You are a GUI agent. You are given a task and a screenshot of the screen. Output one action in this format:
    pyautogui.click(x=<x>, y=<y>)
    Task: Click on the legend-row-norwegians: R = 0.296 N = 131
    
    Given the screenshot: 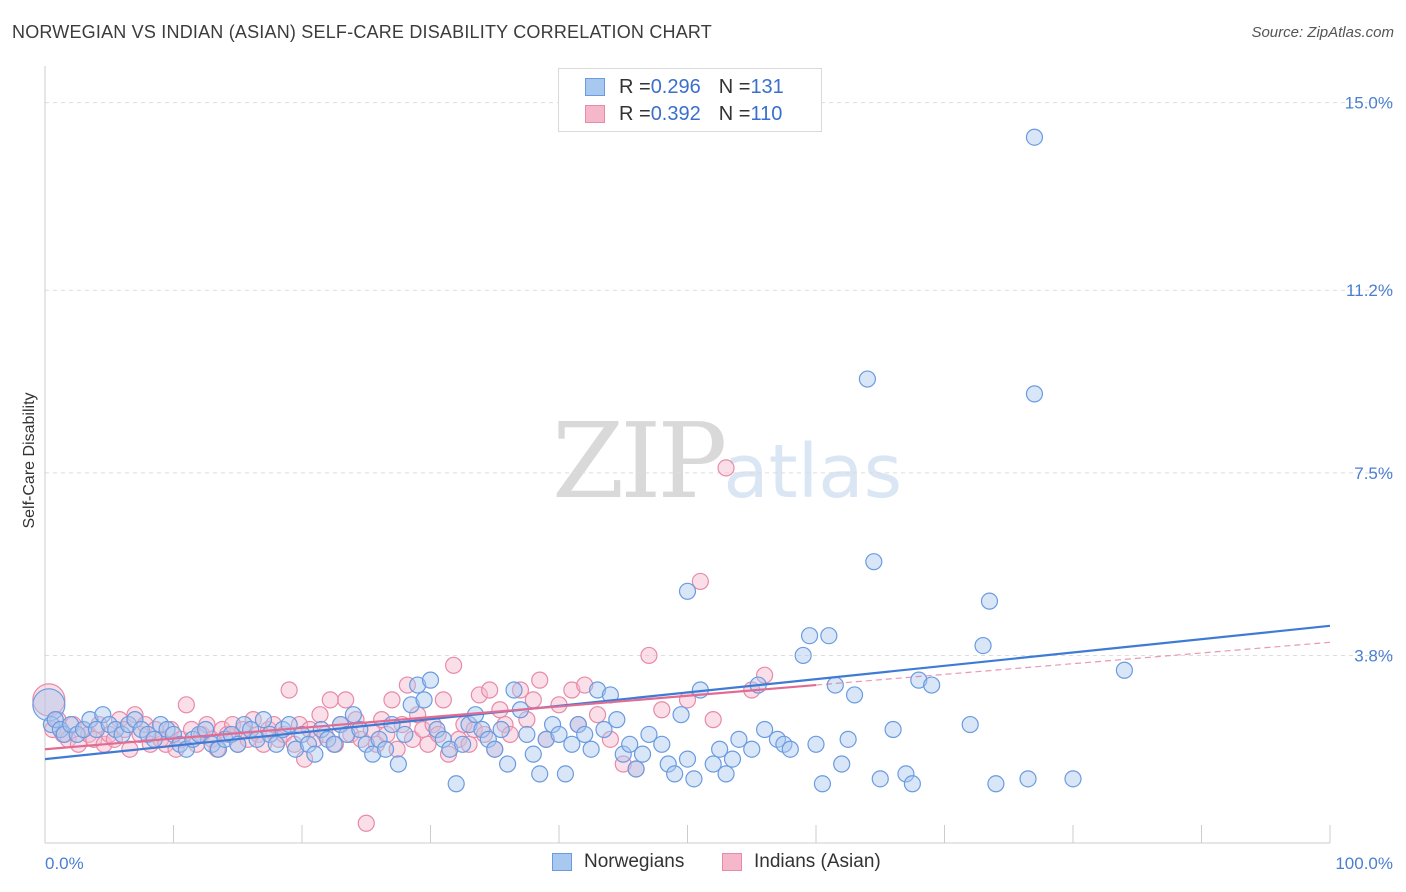 What is the action you would take?
    pyautogui.click(x=684, y=87)
    